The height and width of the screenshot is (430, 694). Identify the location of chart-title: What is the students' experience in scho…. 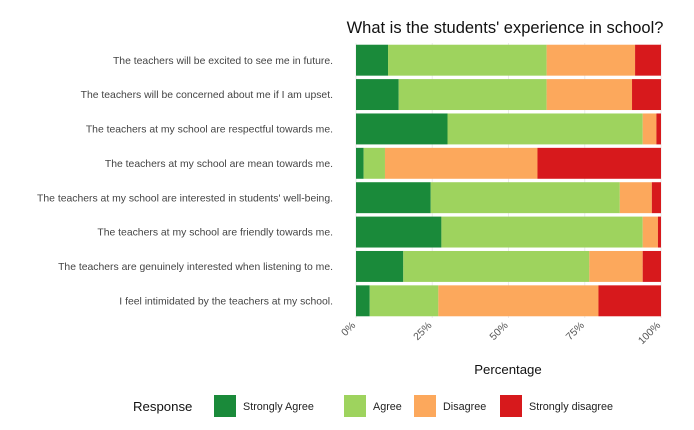
(505, 28).